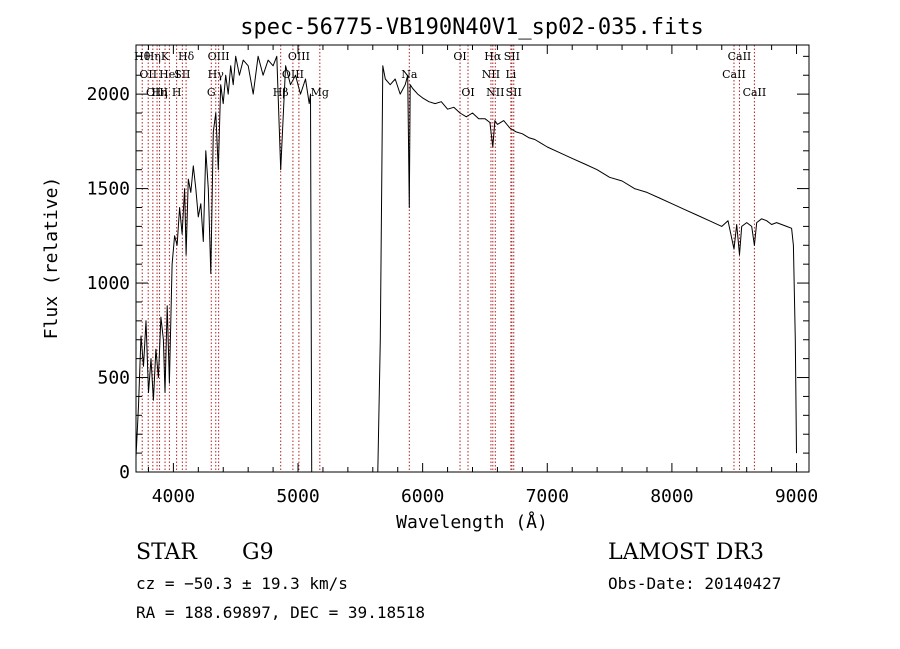  What do you see at coordinates (113, 378) in the screenshot?
I see `y-tick-label-1: 500` at bounding box center [113, 378].